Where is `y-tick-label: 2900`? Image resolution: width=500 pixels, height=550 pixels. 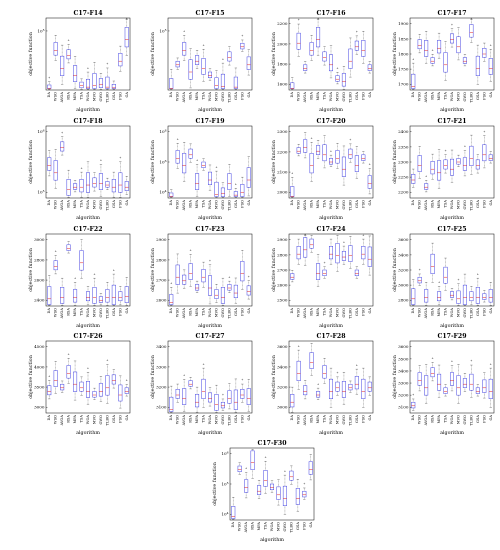
y-tick-label: 2900 is located at coordinates (282, 239).